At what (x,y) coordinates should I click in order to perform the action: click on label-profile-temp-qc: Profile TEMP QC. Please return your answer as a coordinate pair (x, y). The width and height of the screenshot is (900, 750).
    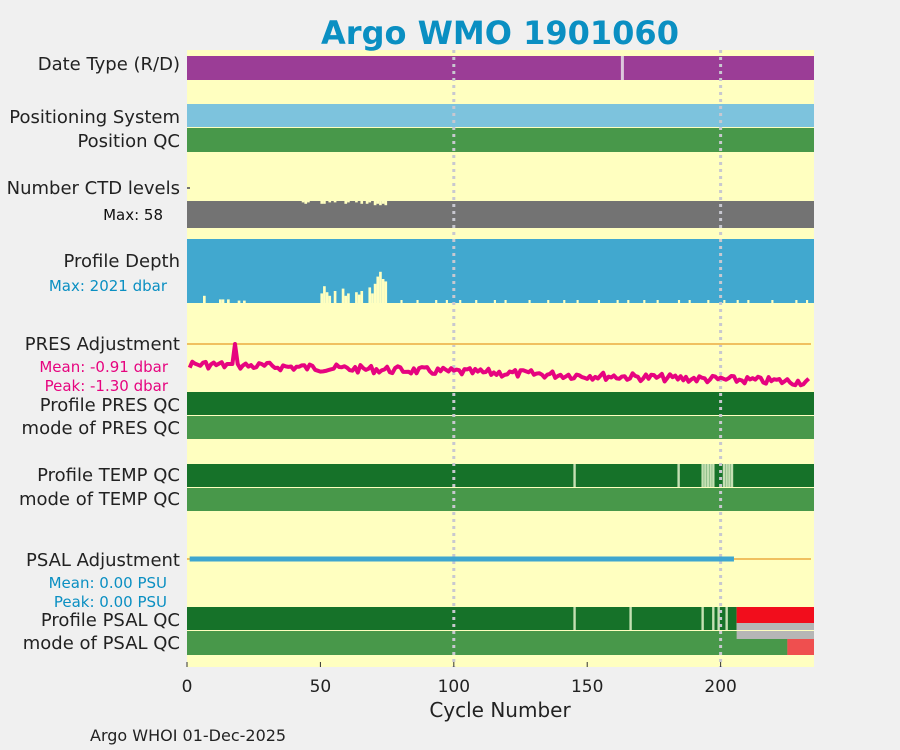
    Looking at the image, I should click on (108, 475).